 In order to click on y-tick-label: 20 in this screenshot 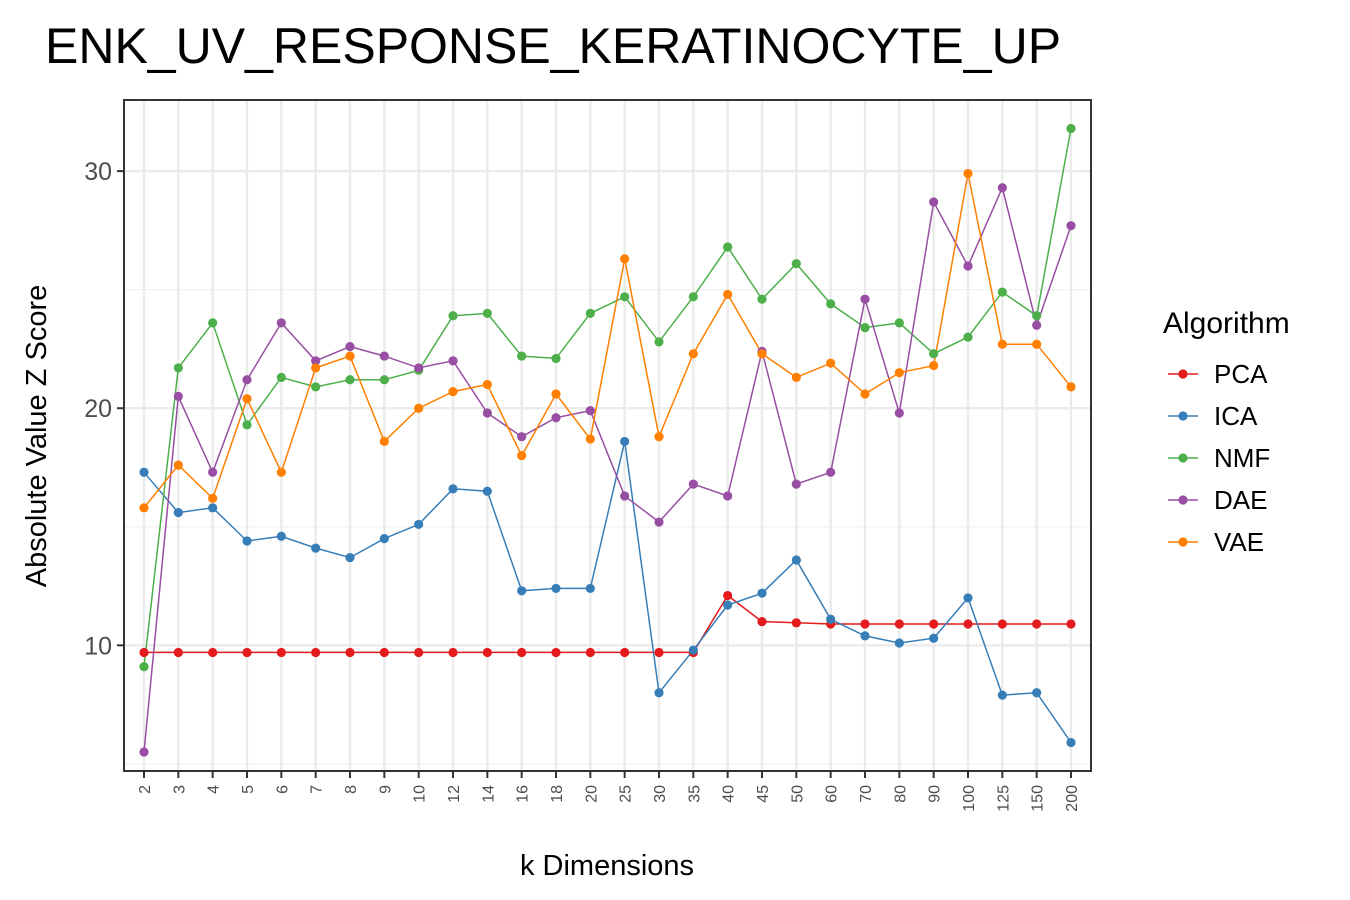, I will do `click(98, 409)`.